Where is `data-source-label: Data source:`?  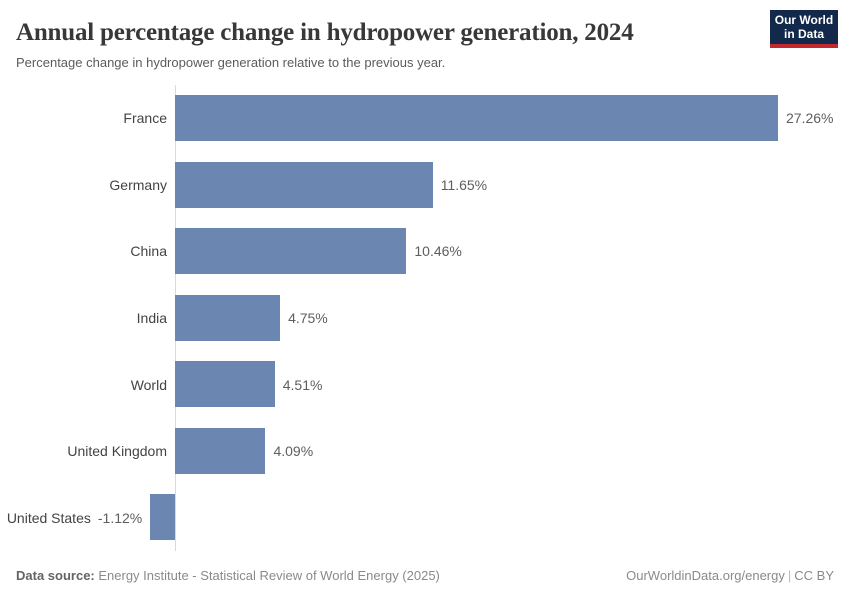 data-source-label: Data source: is located at coordinates (55, 575).